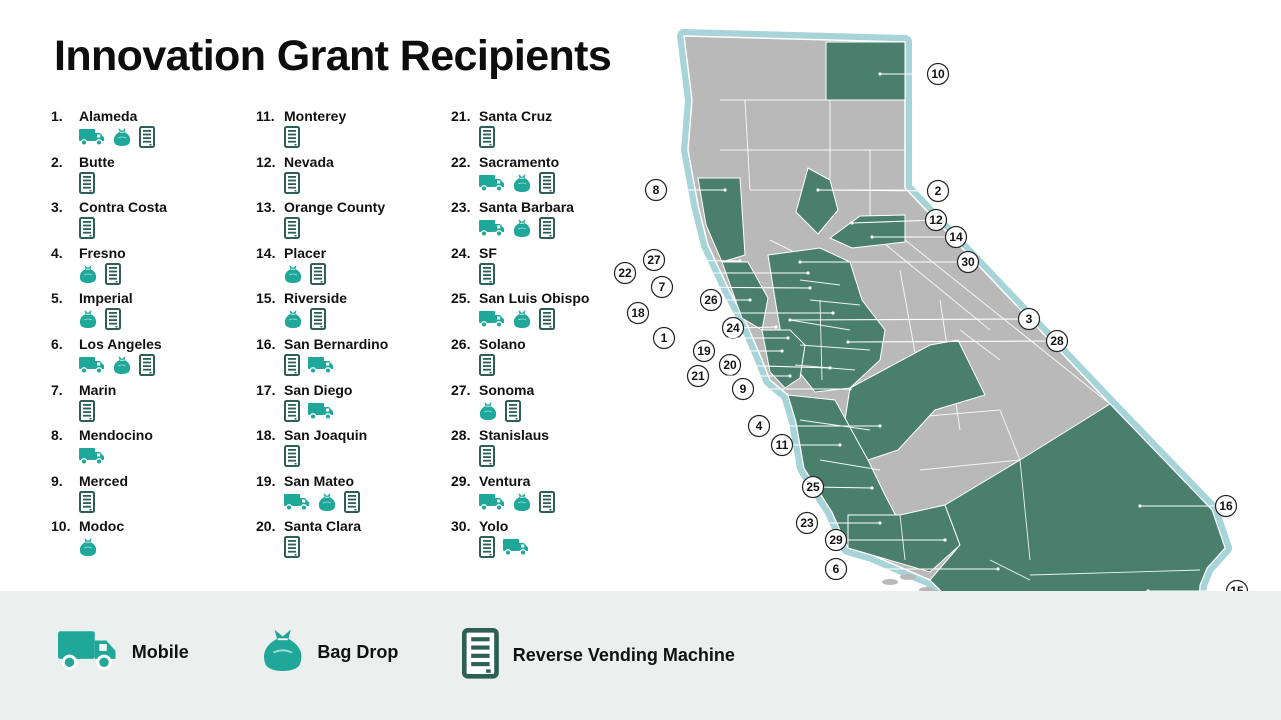 The height and width of the screenshot is (720, 1281). I want to click on recipient-entry: 15. Riverside, so click(356, 313).